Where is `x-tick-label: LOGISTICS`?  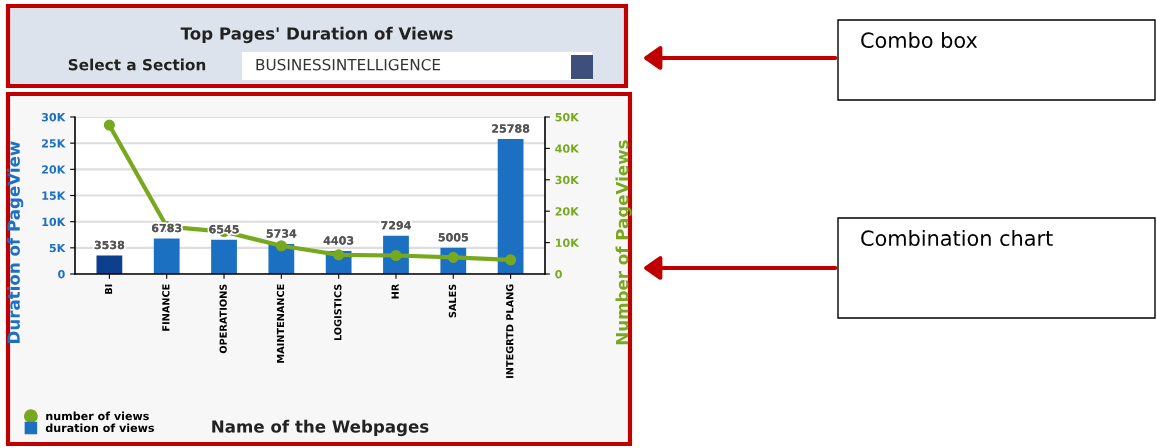 x-tick-label: LOGISTICS is located at coordinates (338, 312).